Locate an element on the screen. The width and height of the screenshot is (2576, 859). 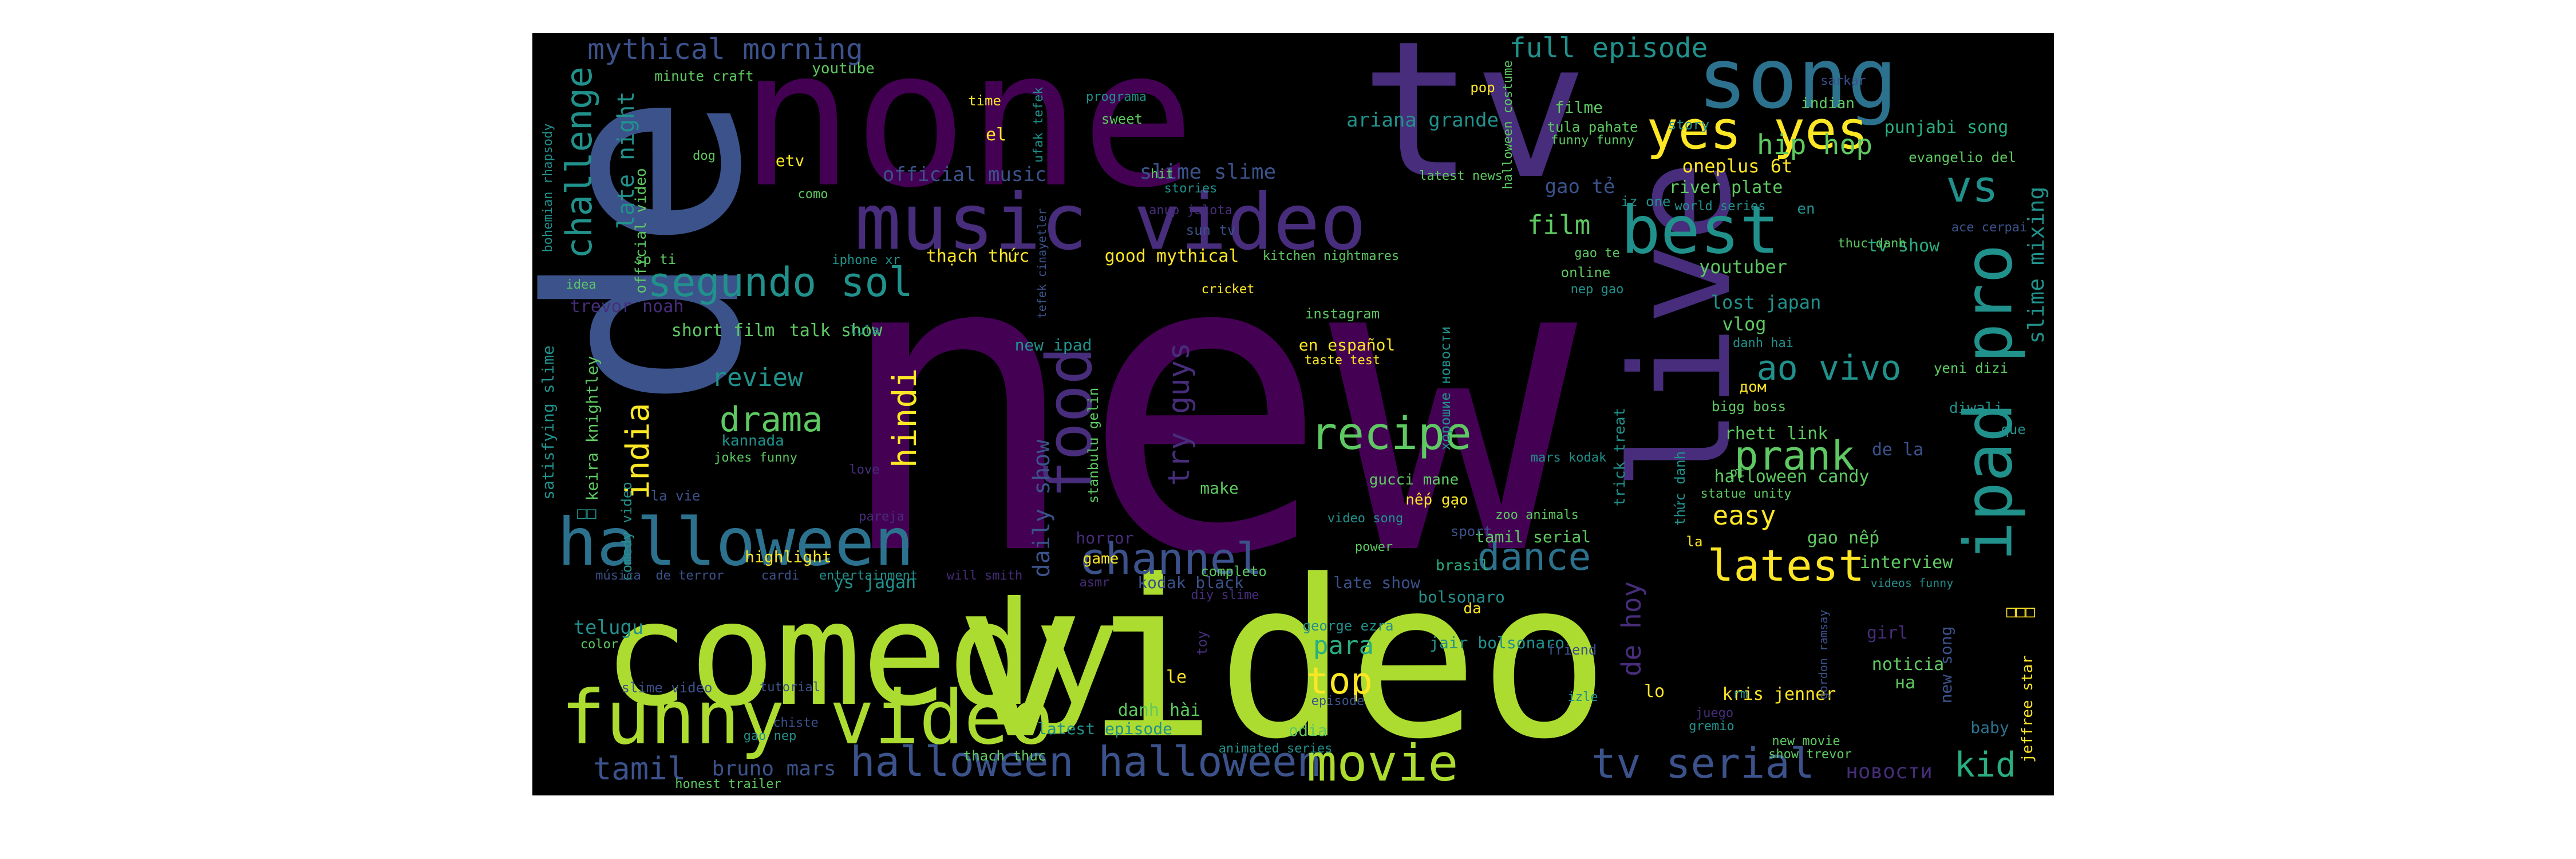
word: iphone xr is located at coordinates (866, 260).